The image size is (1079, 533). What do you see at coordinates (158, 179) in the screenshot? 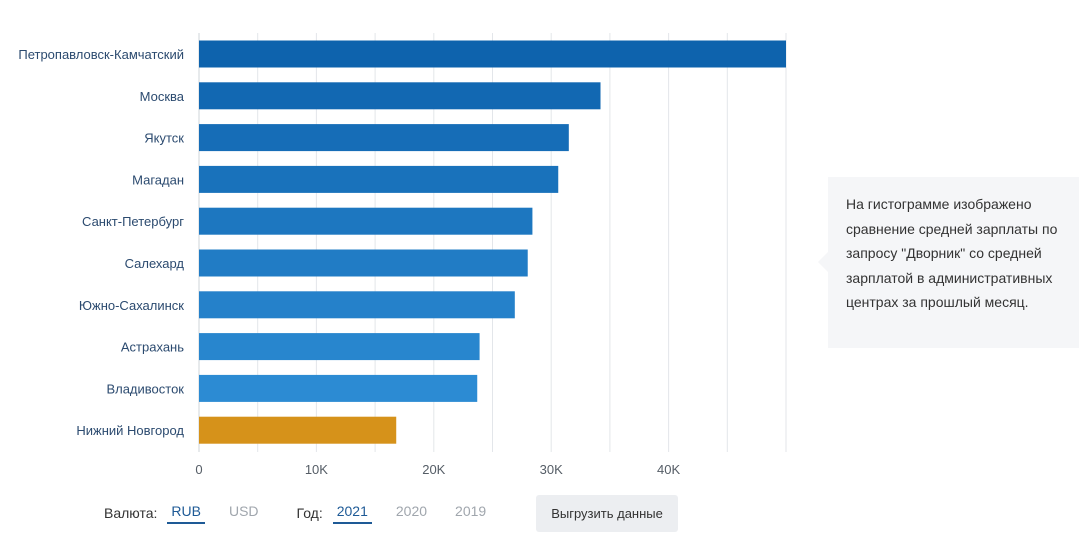
I see `category-label: Магадан` at bounding box center [158, 179].